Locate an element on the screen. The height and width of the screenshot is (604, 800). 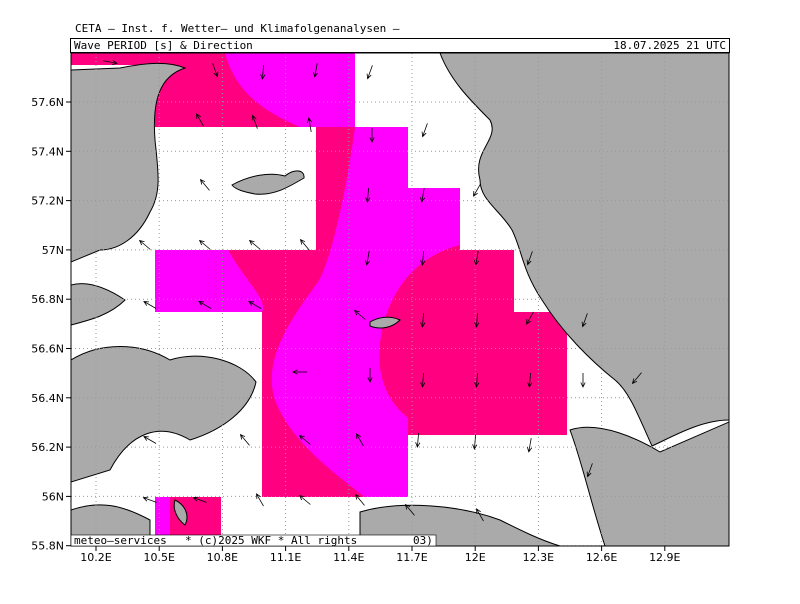
latitude-label: 56.6N is located at coordinates (47, 349).